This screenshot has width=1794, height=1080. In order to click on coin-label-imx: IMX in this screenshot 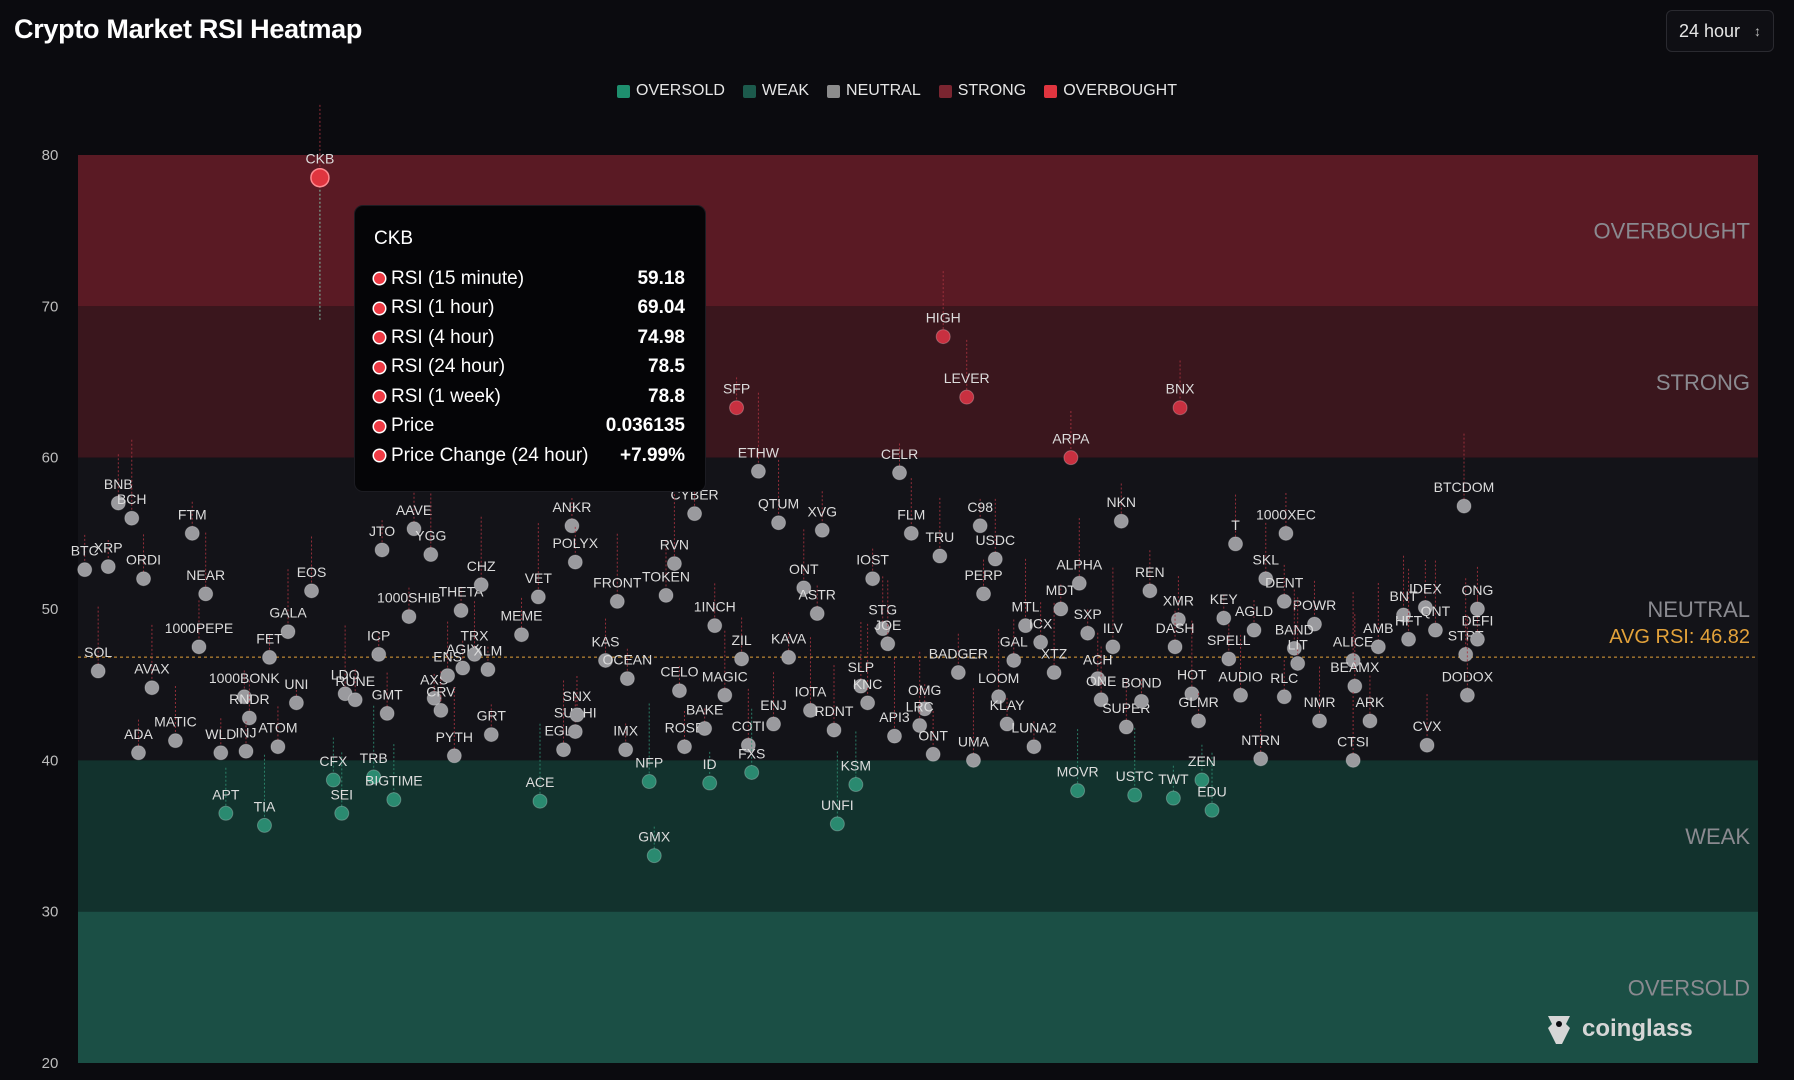, I will do `click(626, 731)`.